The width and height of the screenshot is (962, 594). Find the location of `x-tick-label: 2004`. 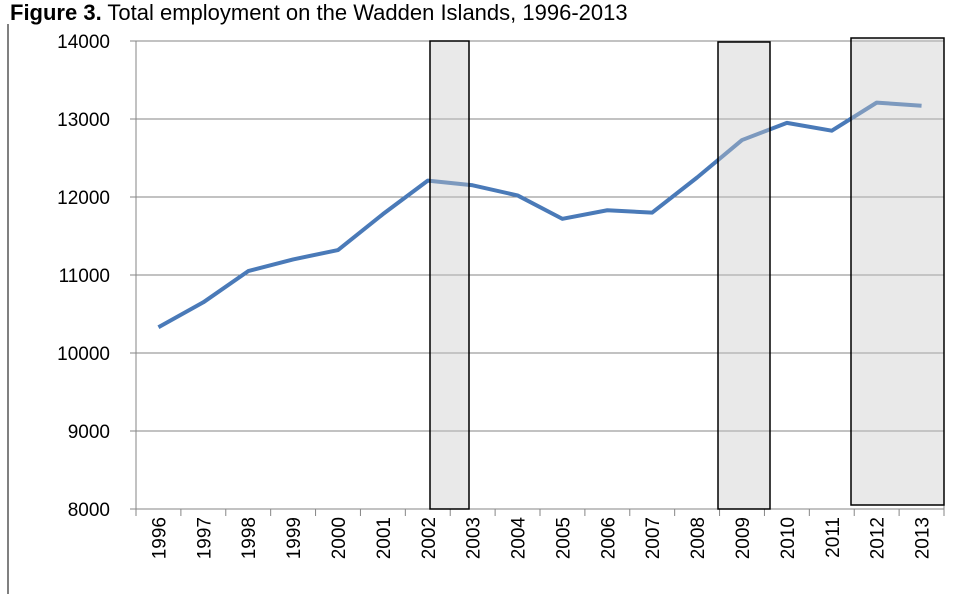

x-tick-label: 2004 is located at coordinates (519, 538).